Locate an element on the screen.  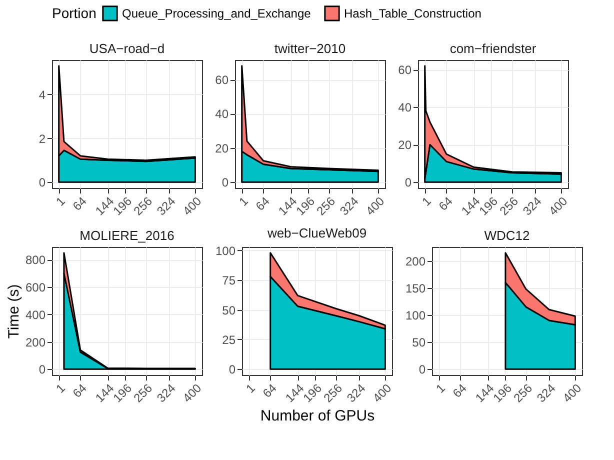
legend-label: Queue_Processing_and_Exchange is located at coordinates (217, 13).